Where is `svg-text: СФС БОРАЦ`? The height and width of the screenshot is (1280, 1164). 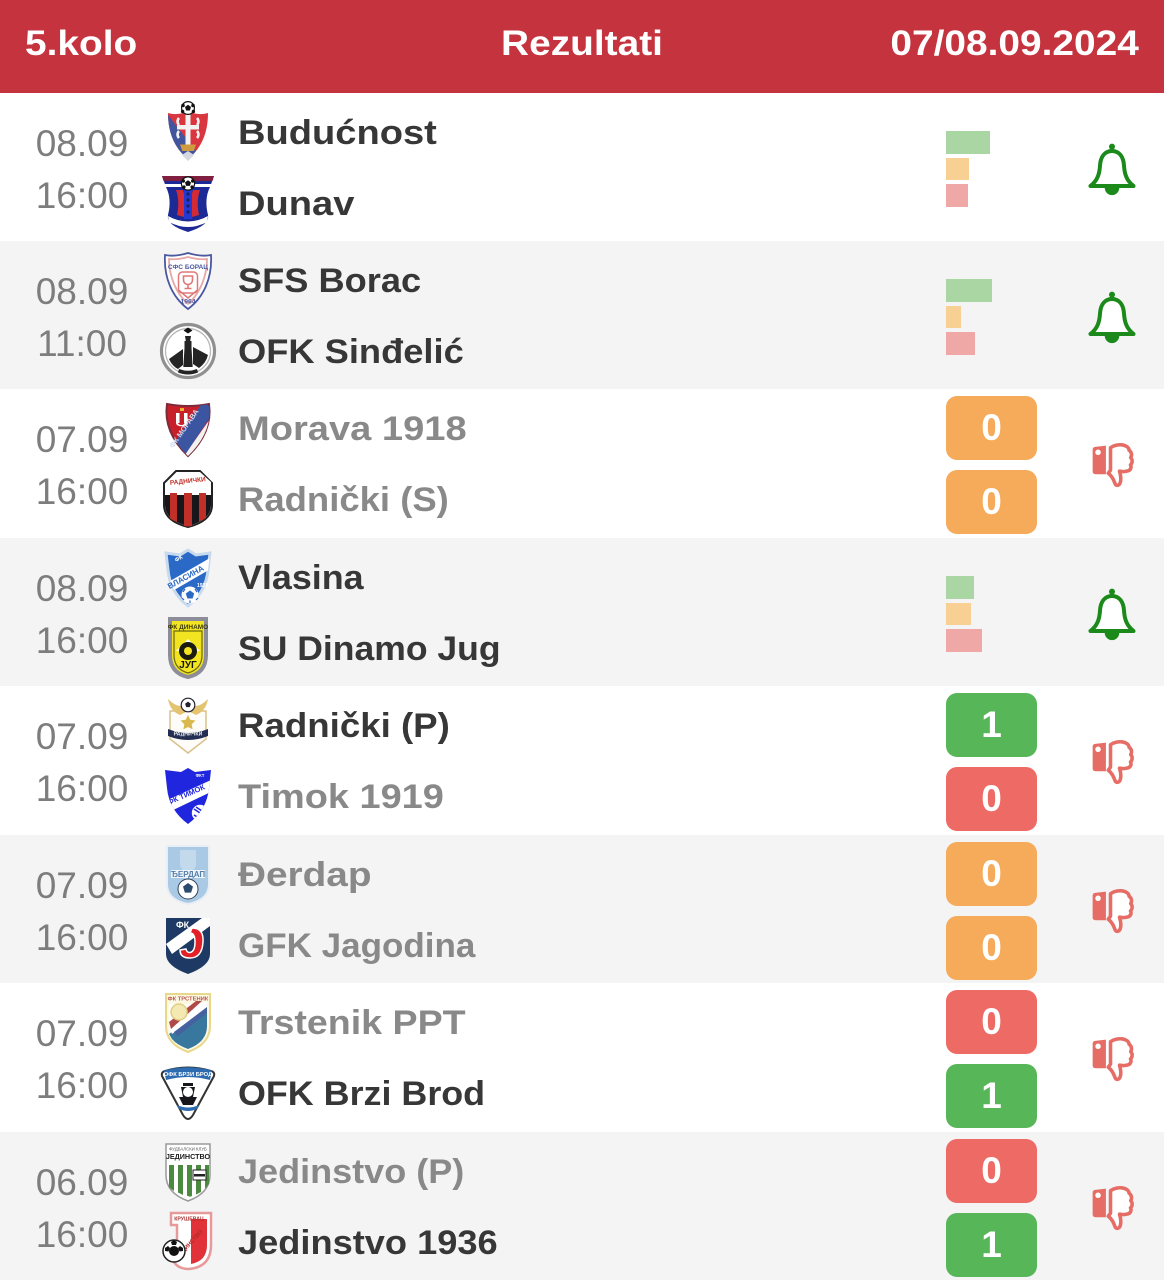 svg-text: СФС БОРАЦ is located at coordinates (188, 267).